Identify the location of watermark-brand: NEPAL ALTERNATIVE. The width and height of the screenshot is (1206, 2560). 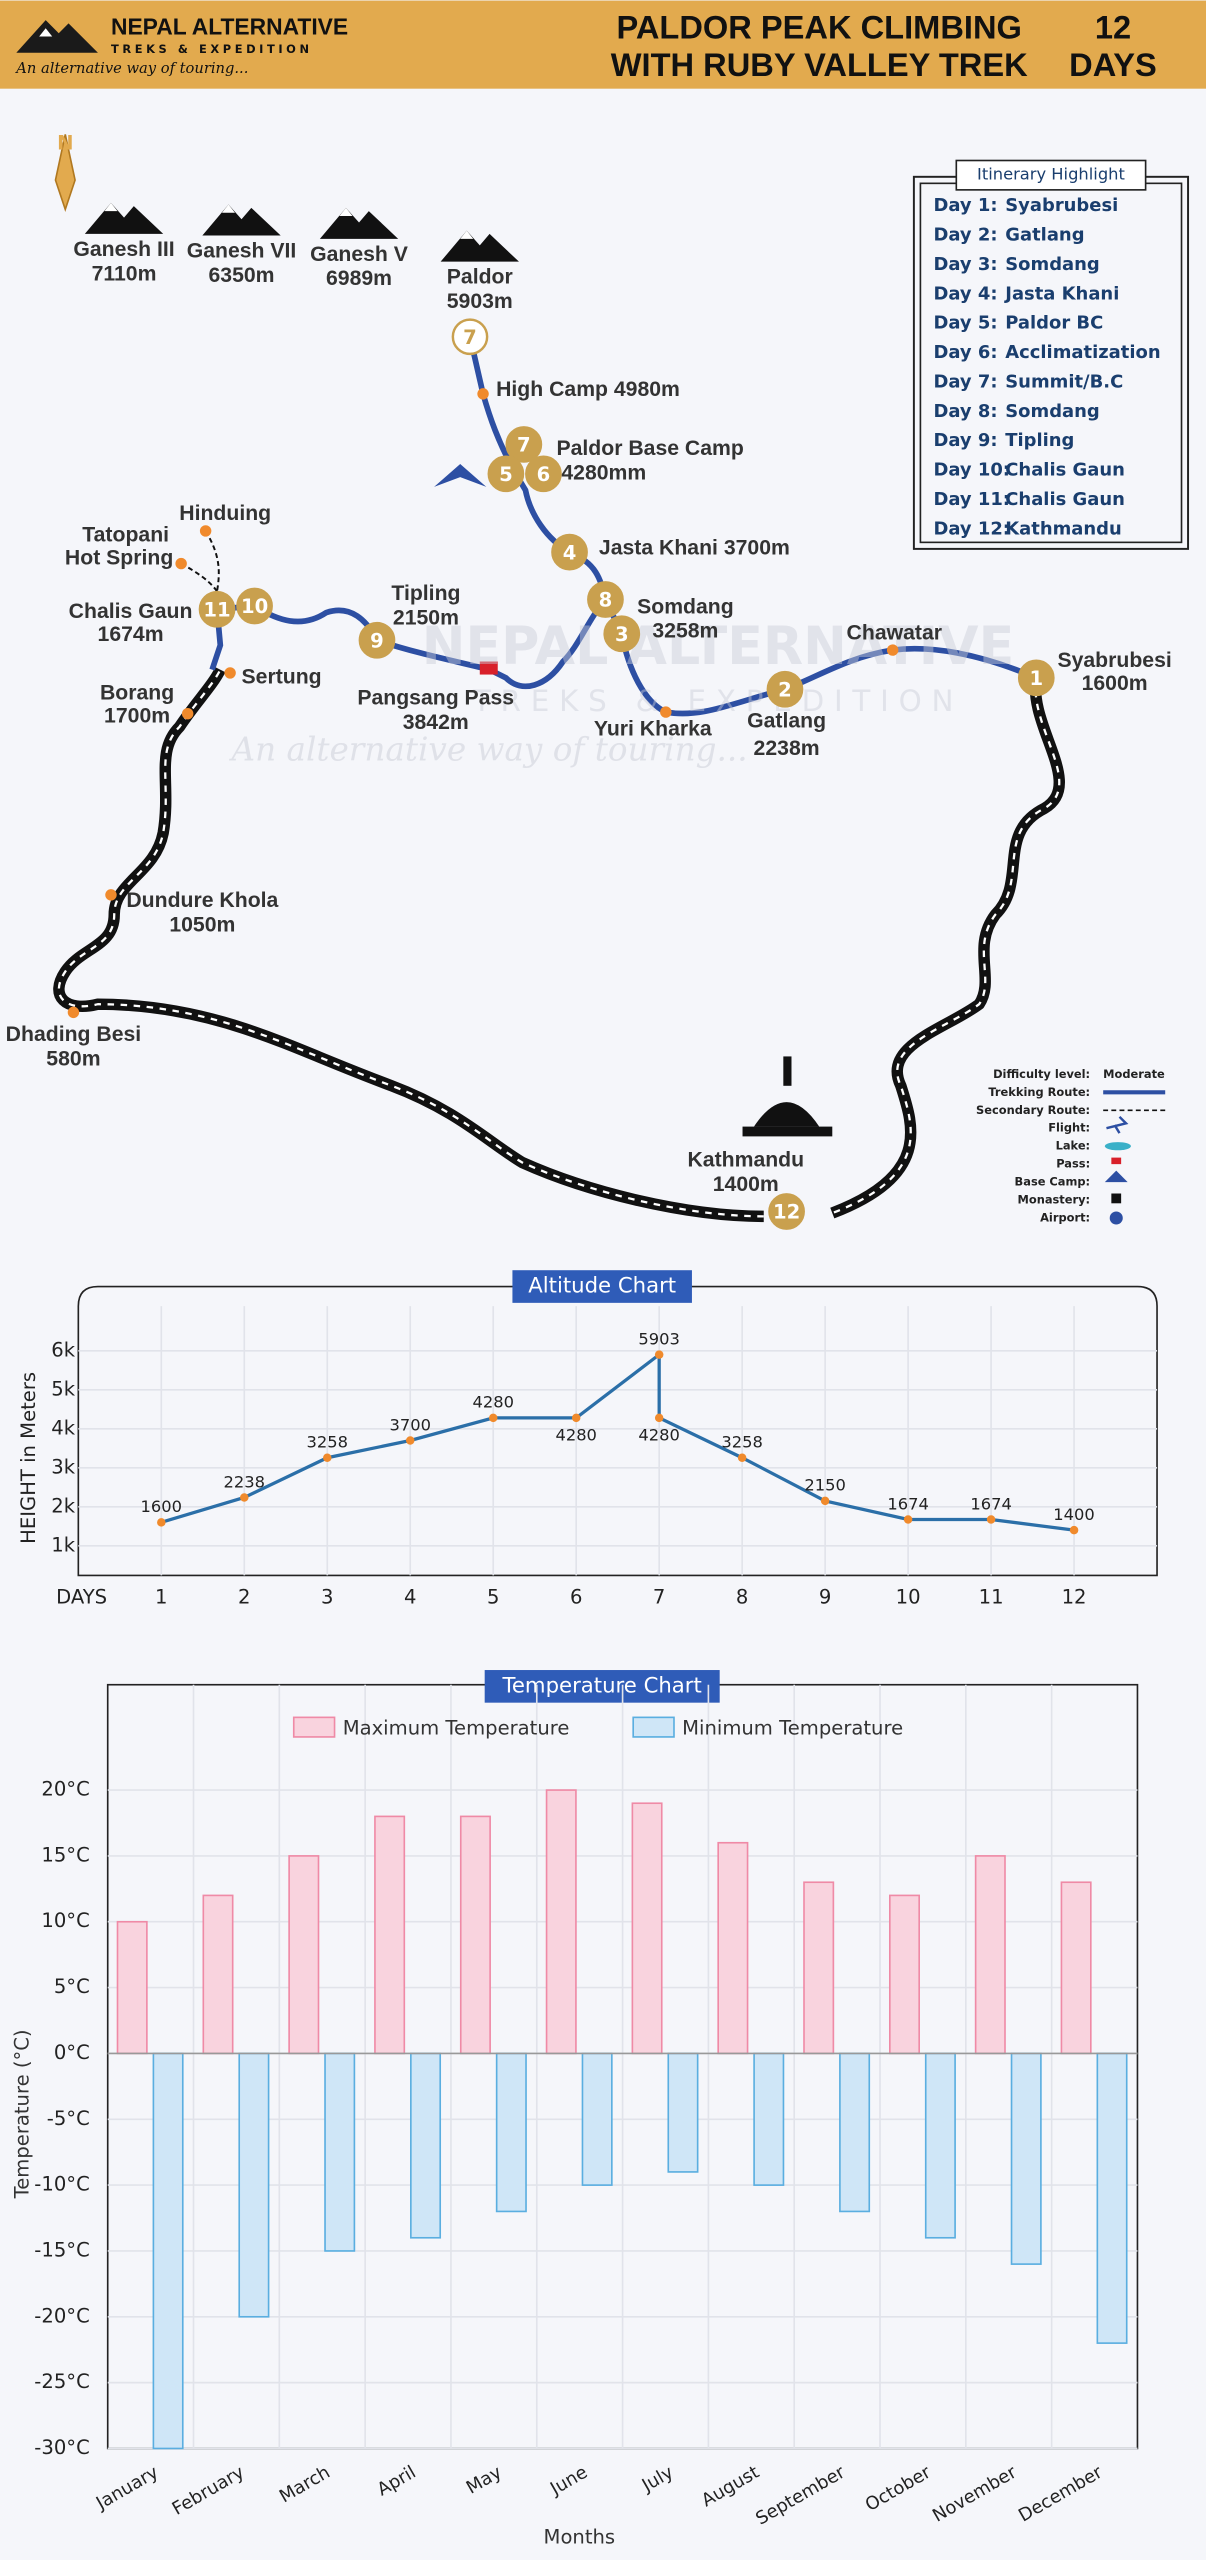
(718, 647).